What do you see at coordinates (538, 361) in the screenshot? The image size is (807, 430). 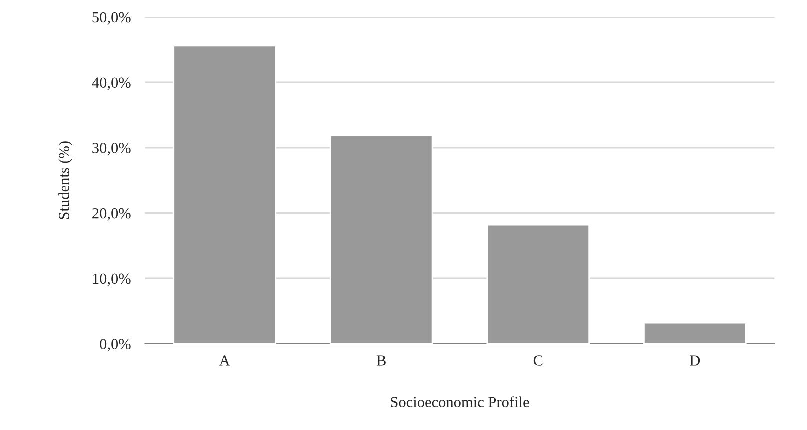 I see `x-tick-label: C` at bounding box center [538, 361].